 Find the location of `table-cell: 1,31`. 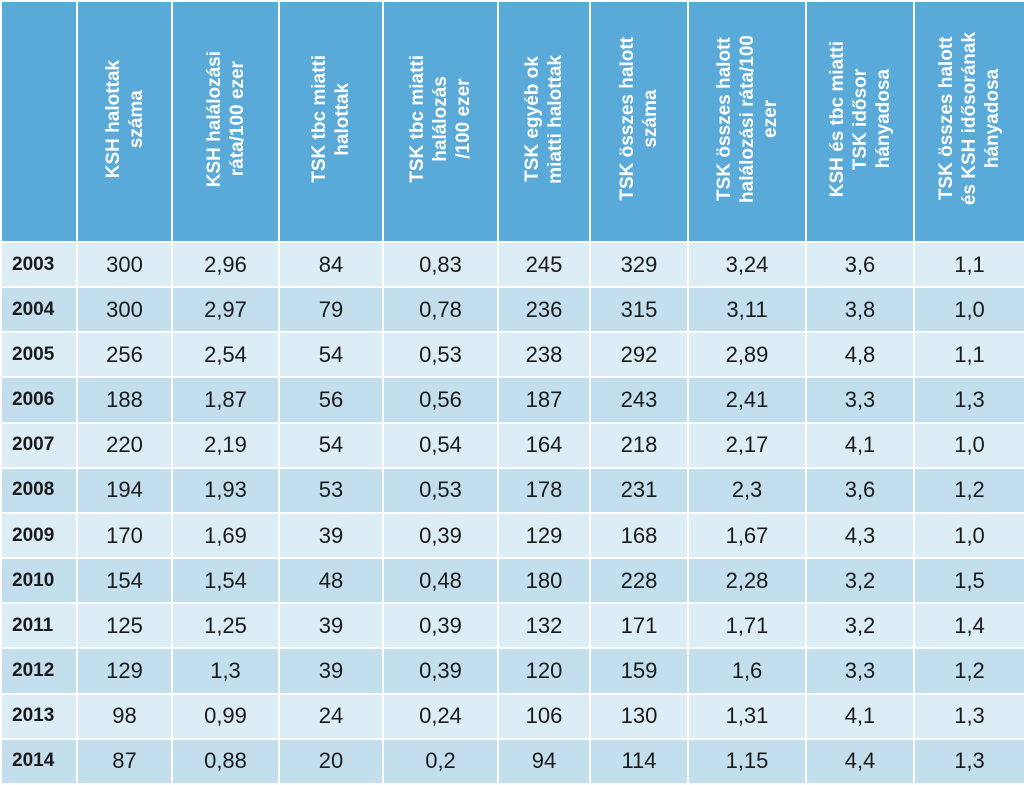

table-cell: 1,31 is located at coordinates (747, 716).